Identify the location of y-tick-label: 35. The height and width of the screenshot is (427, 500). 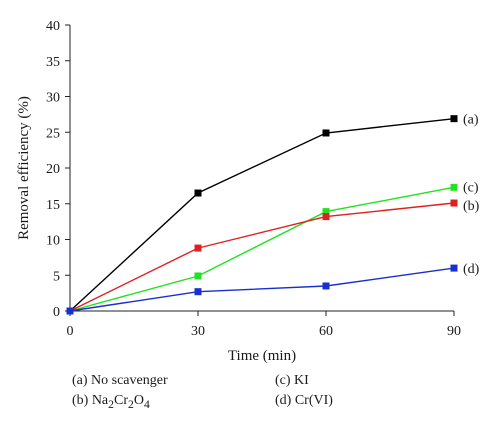
(53, 62).